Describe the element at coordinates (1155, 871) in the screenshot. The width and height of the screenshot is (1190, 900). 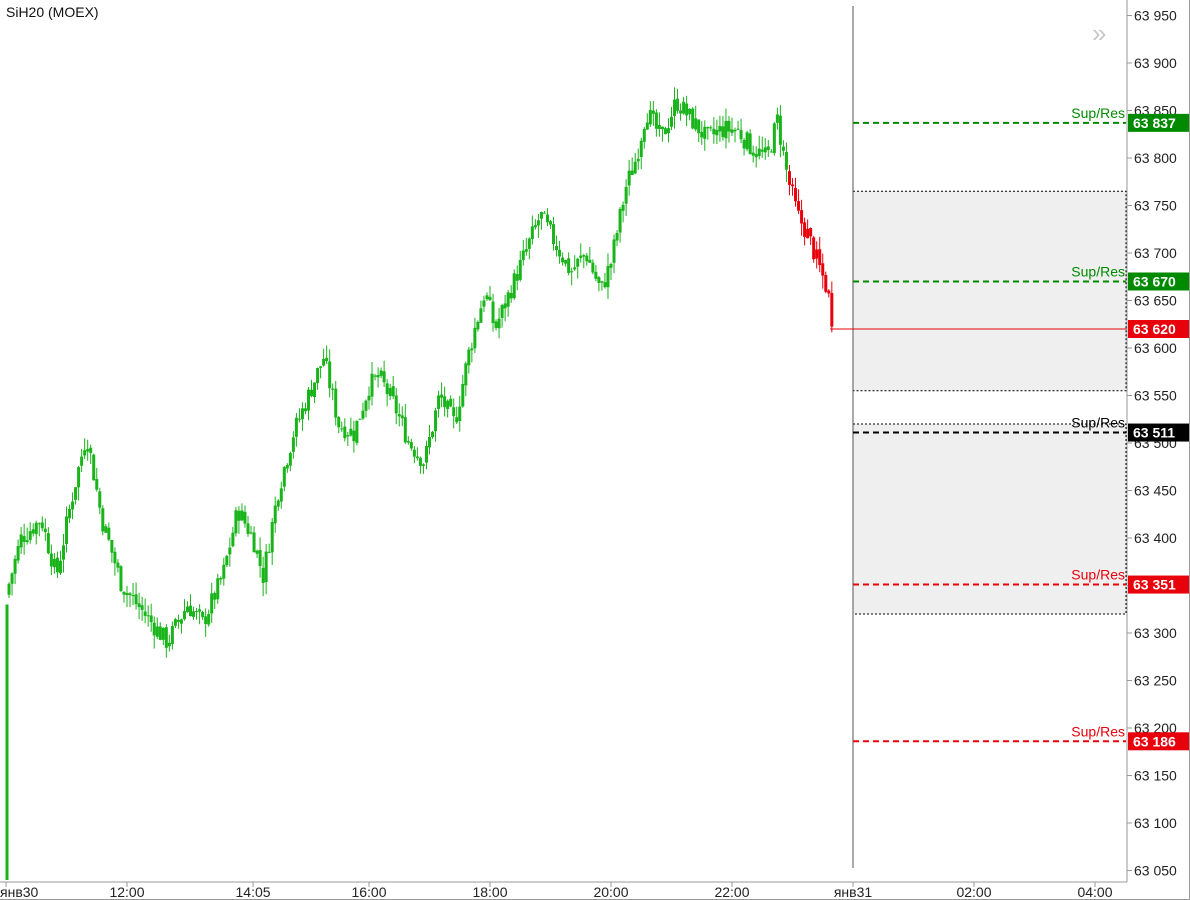
I see `y-tick-label: 63 050` at that location.